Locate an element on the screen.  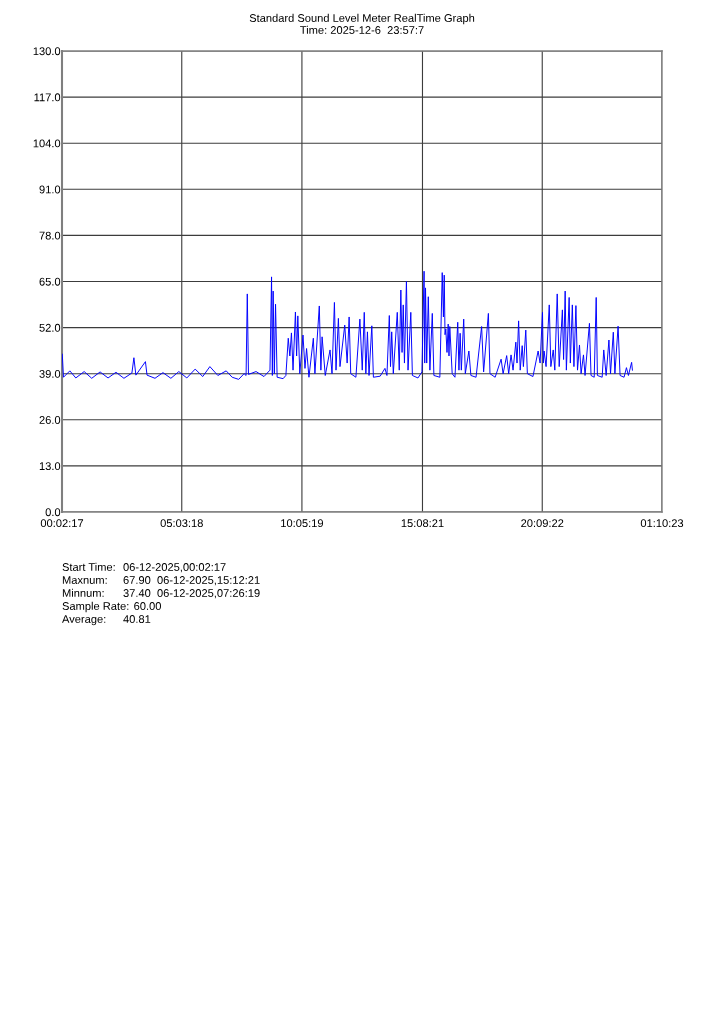
y-tick-label: 0.0 is located at coordinates (53, 512).